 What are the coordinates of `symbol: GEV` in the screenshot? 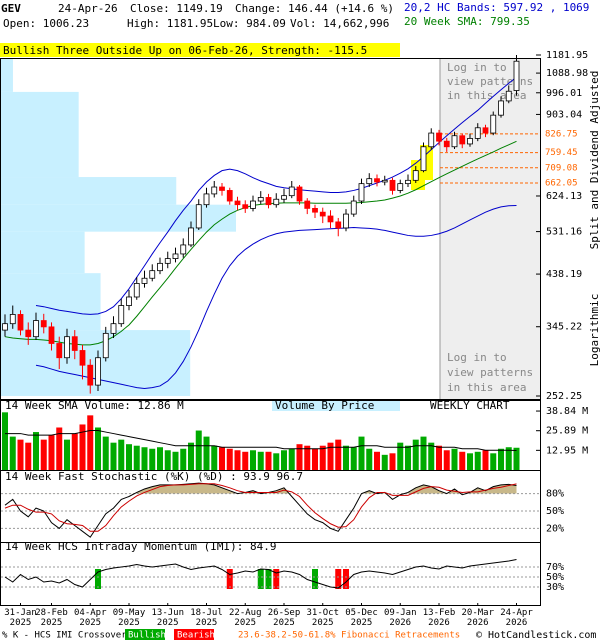 It's located at (11, 8).